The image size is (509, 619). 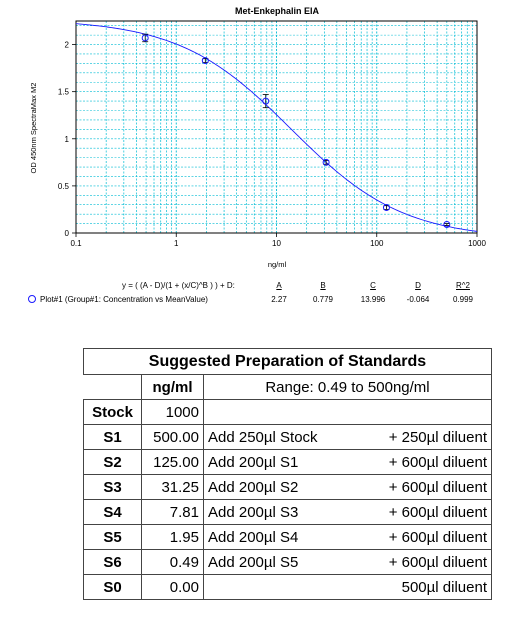 What do you see at coordinates (277, 11) in the screenshot?
I see `chart-title: Met-Enkephalin EIA` at bounding box center [277, 11].